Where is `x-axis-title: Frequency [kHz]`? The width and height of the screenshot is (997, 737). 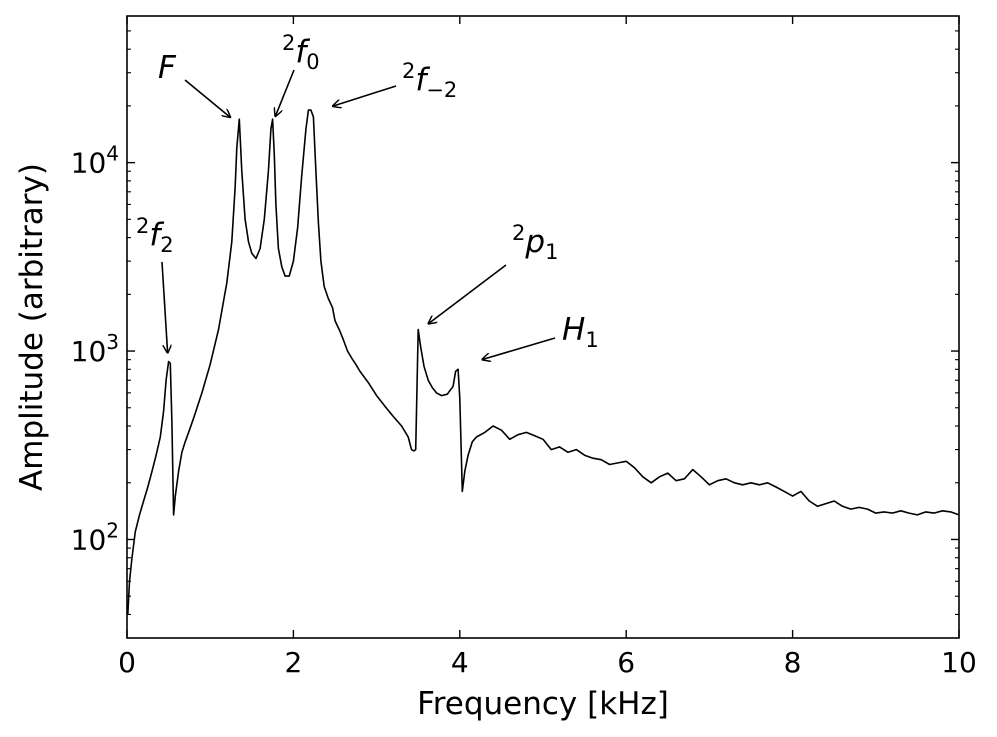
x-axis-title: Frequency [kHz] is located at coordinates (543, 704).